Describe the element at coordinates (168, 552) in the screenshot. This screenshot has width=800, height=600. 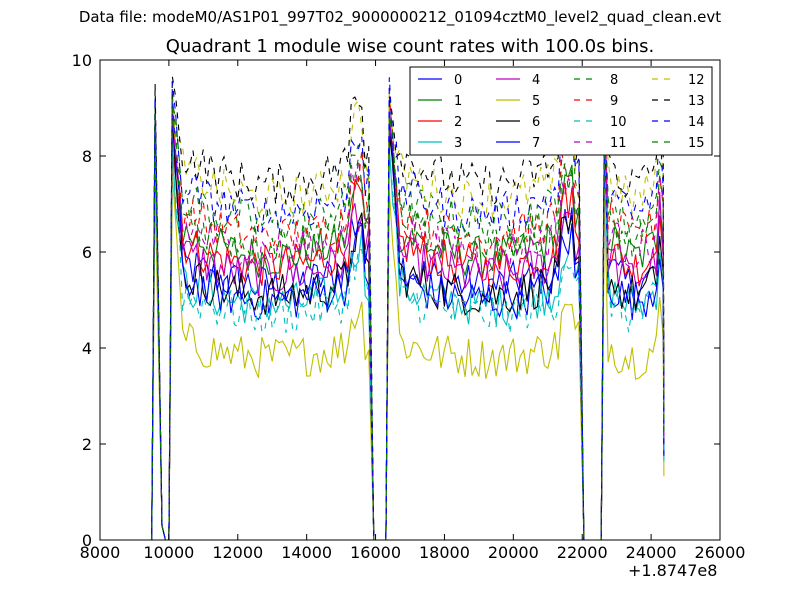
I see `x-tick-label: 10000` at that location.